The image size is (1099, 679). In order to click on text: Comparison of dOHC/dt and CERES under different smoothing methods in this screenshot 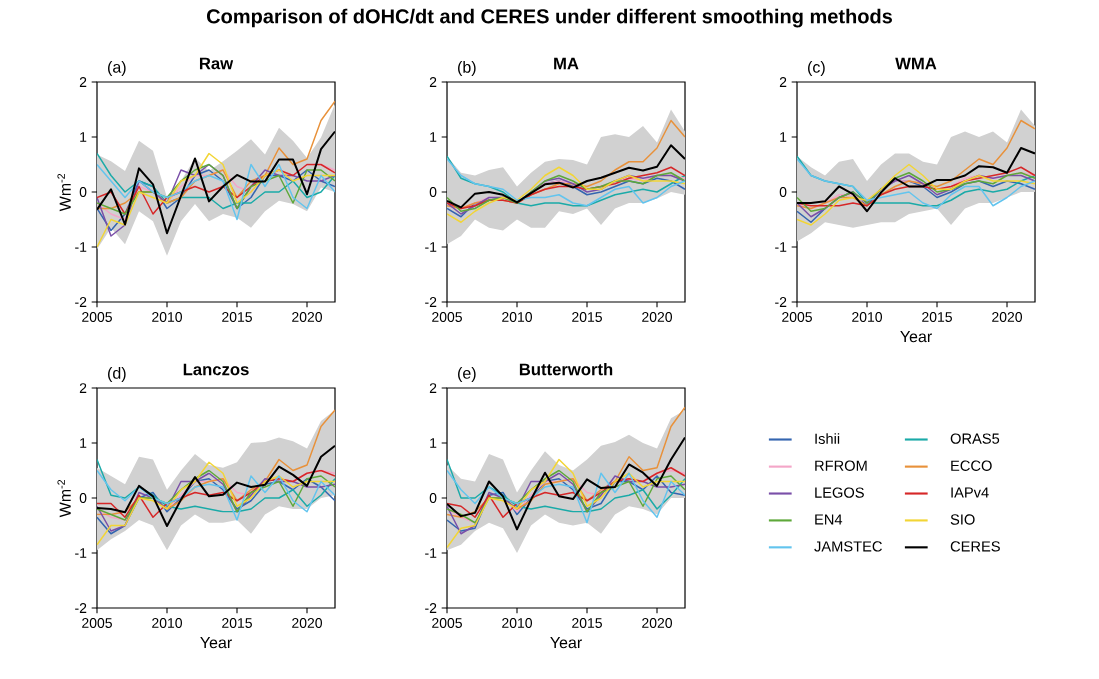, I will do `click(549, 18)`.